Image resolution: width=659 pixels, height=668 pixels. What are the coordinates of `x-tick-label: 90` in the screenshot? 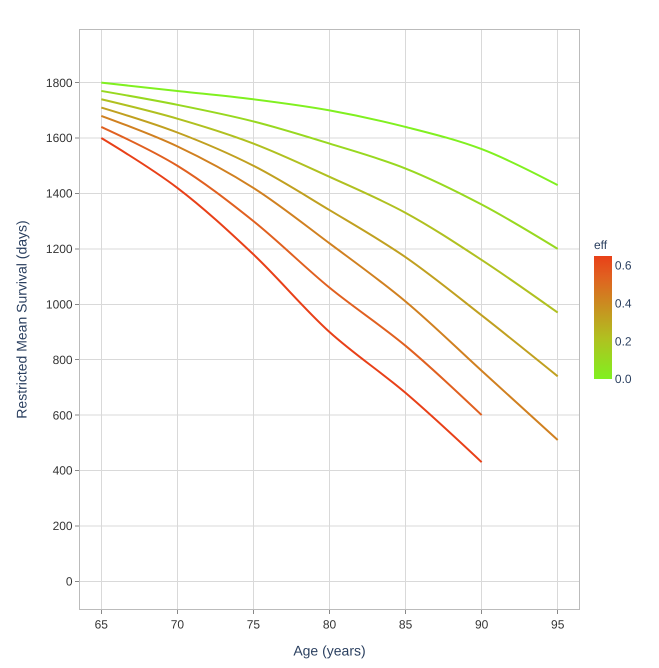 It's located at (481, 624).